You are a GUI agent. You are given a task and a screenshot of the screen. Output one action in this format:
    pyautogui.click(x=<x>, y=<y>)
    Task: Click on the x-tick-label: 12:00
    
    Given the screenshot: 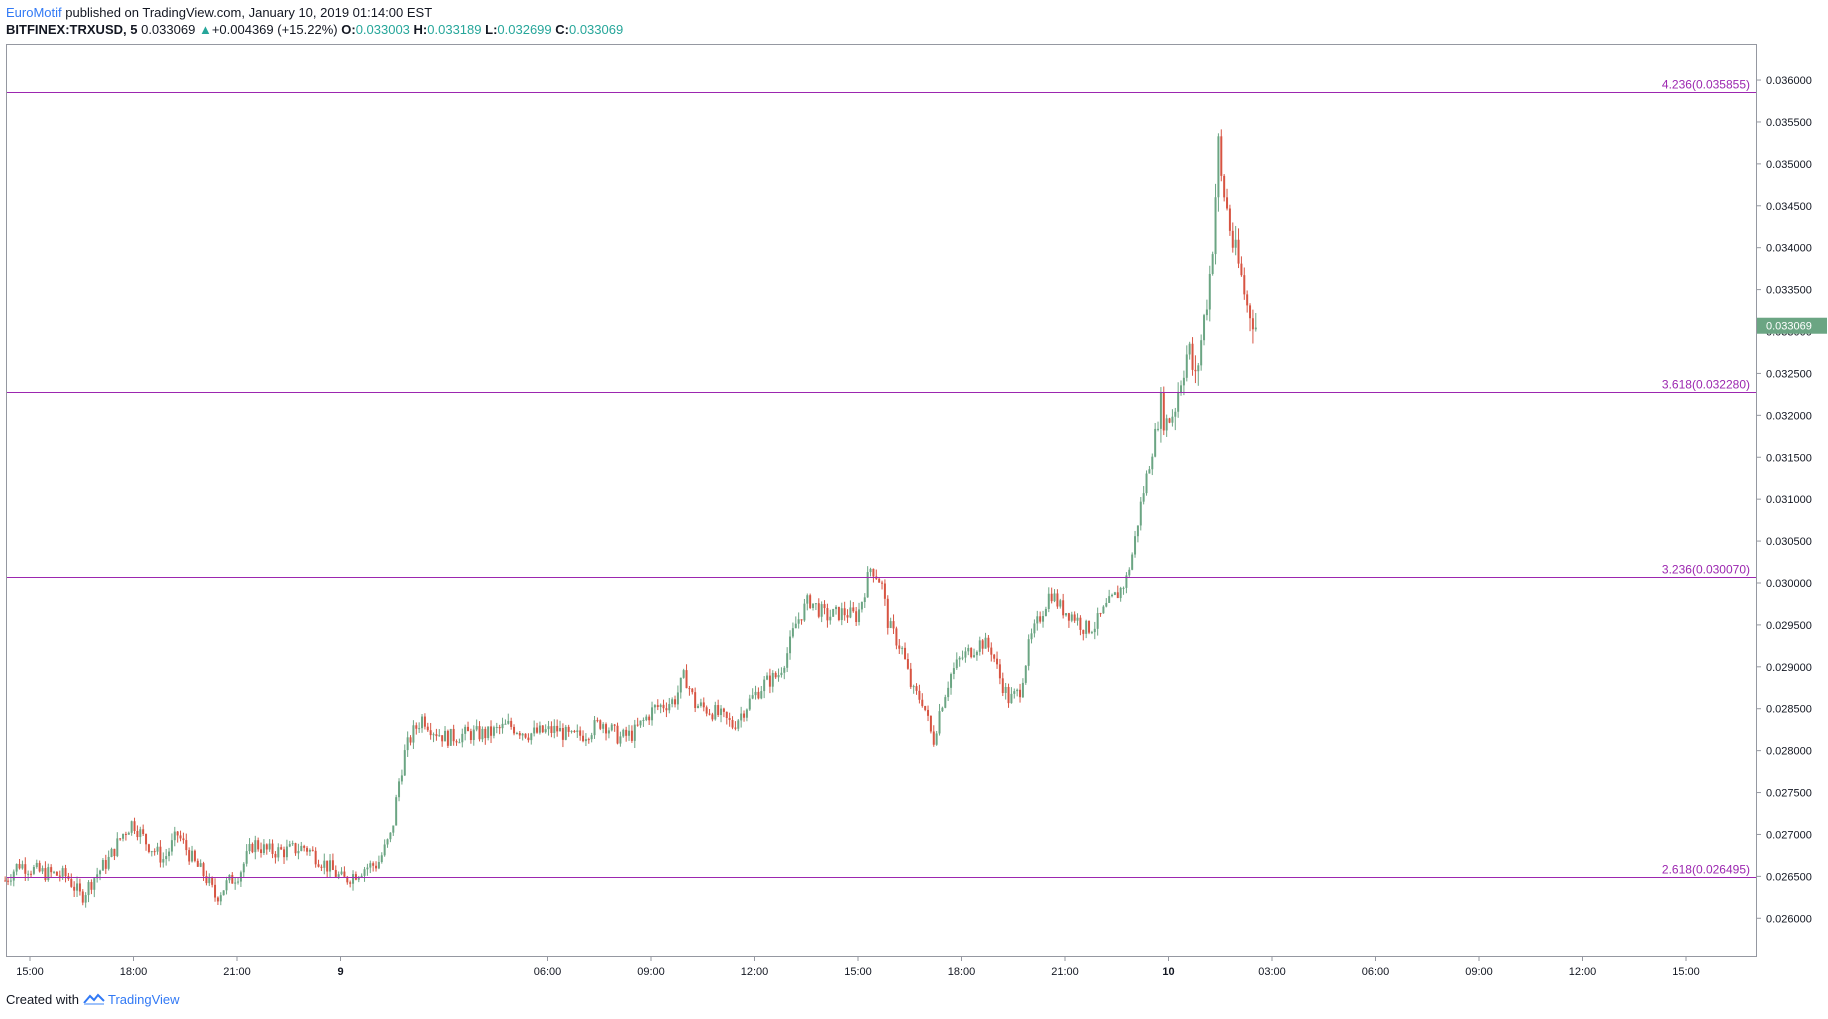 What is the action you would take?
    pyautogui.click(x=755, y=972)
    